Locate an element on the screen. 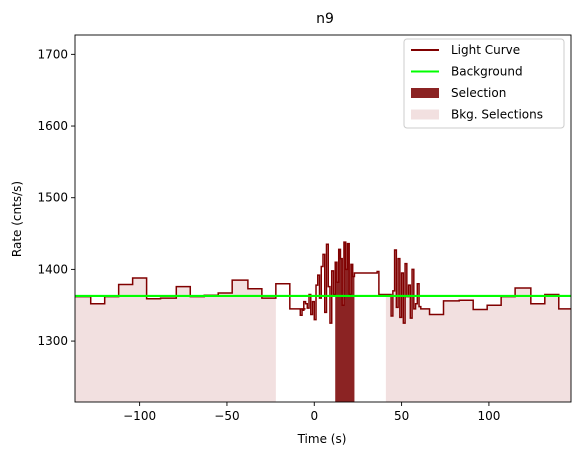  legend-entry-label: Light Curve is located at coordinates (485, 50).